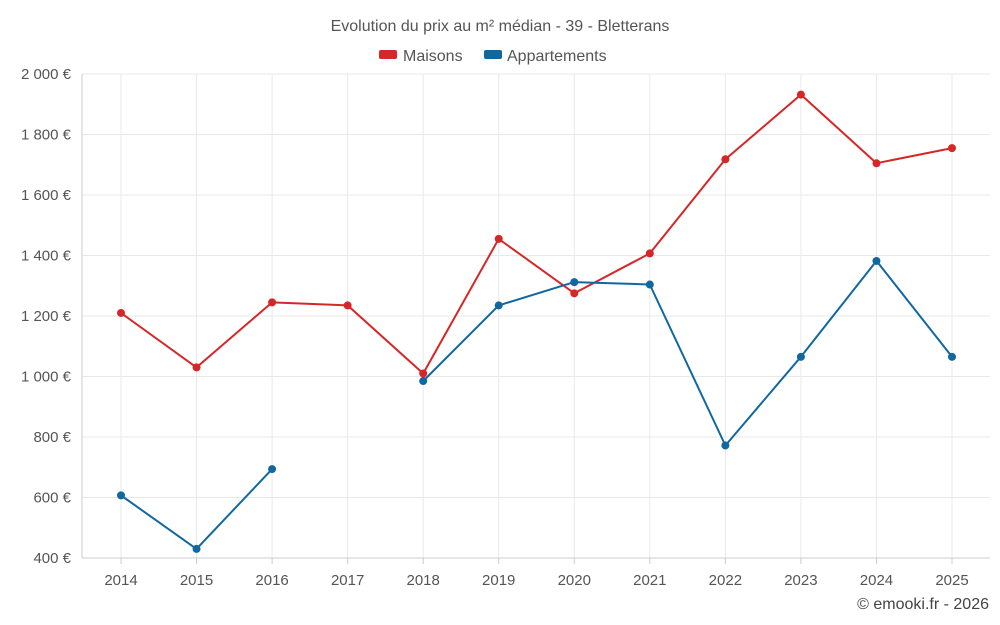 The width and height of the screenshot is (1000, 625). Describe the element at coordinates (46, 316) in the screenshot. I see `y-tick-label: 1 200 €` at that location.